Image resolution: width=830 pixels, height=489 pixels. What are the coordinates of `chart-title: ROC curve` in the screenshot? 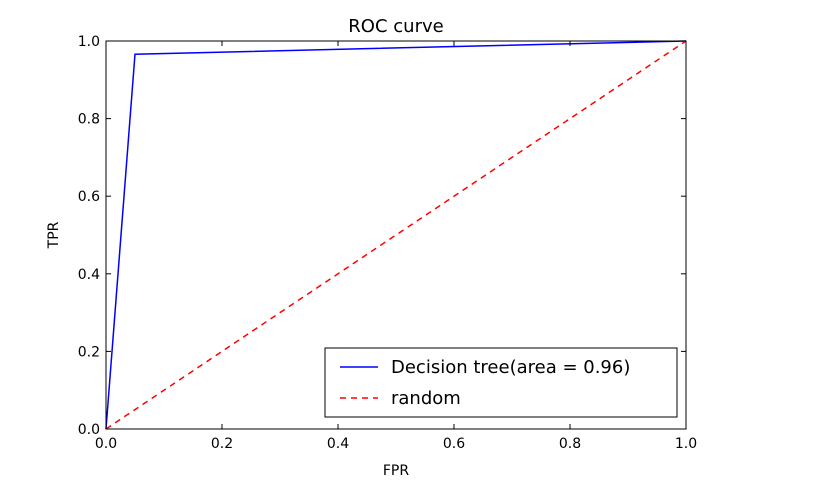 It's located at (395, 26).